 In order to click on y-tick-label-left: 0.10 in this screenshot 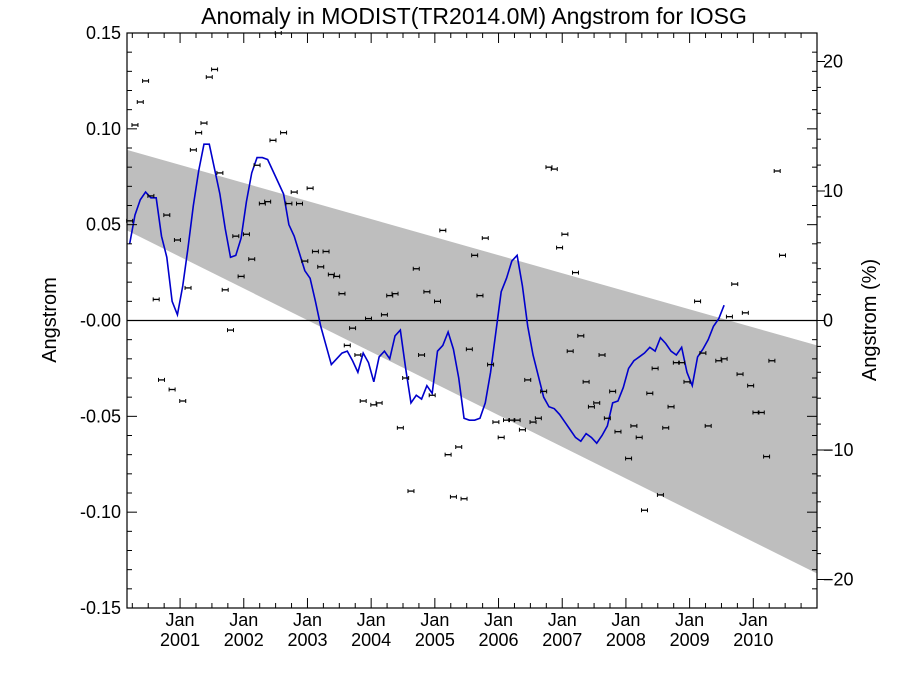, I will do `click(103, 129)`.